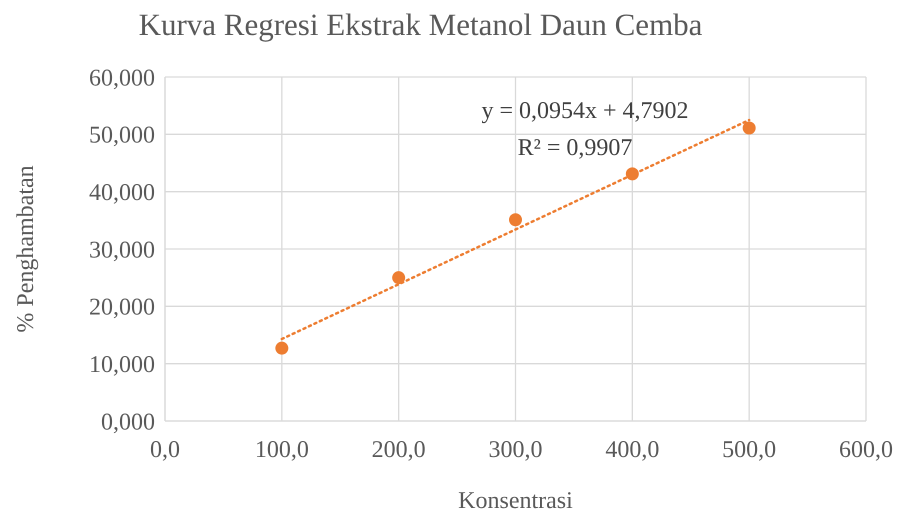 This screenshot has height=520, width=907. I want to click on x-tick-label: 300,0, so click(515, 450).